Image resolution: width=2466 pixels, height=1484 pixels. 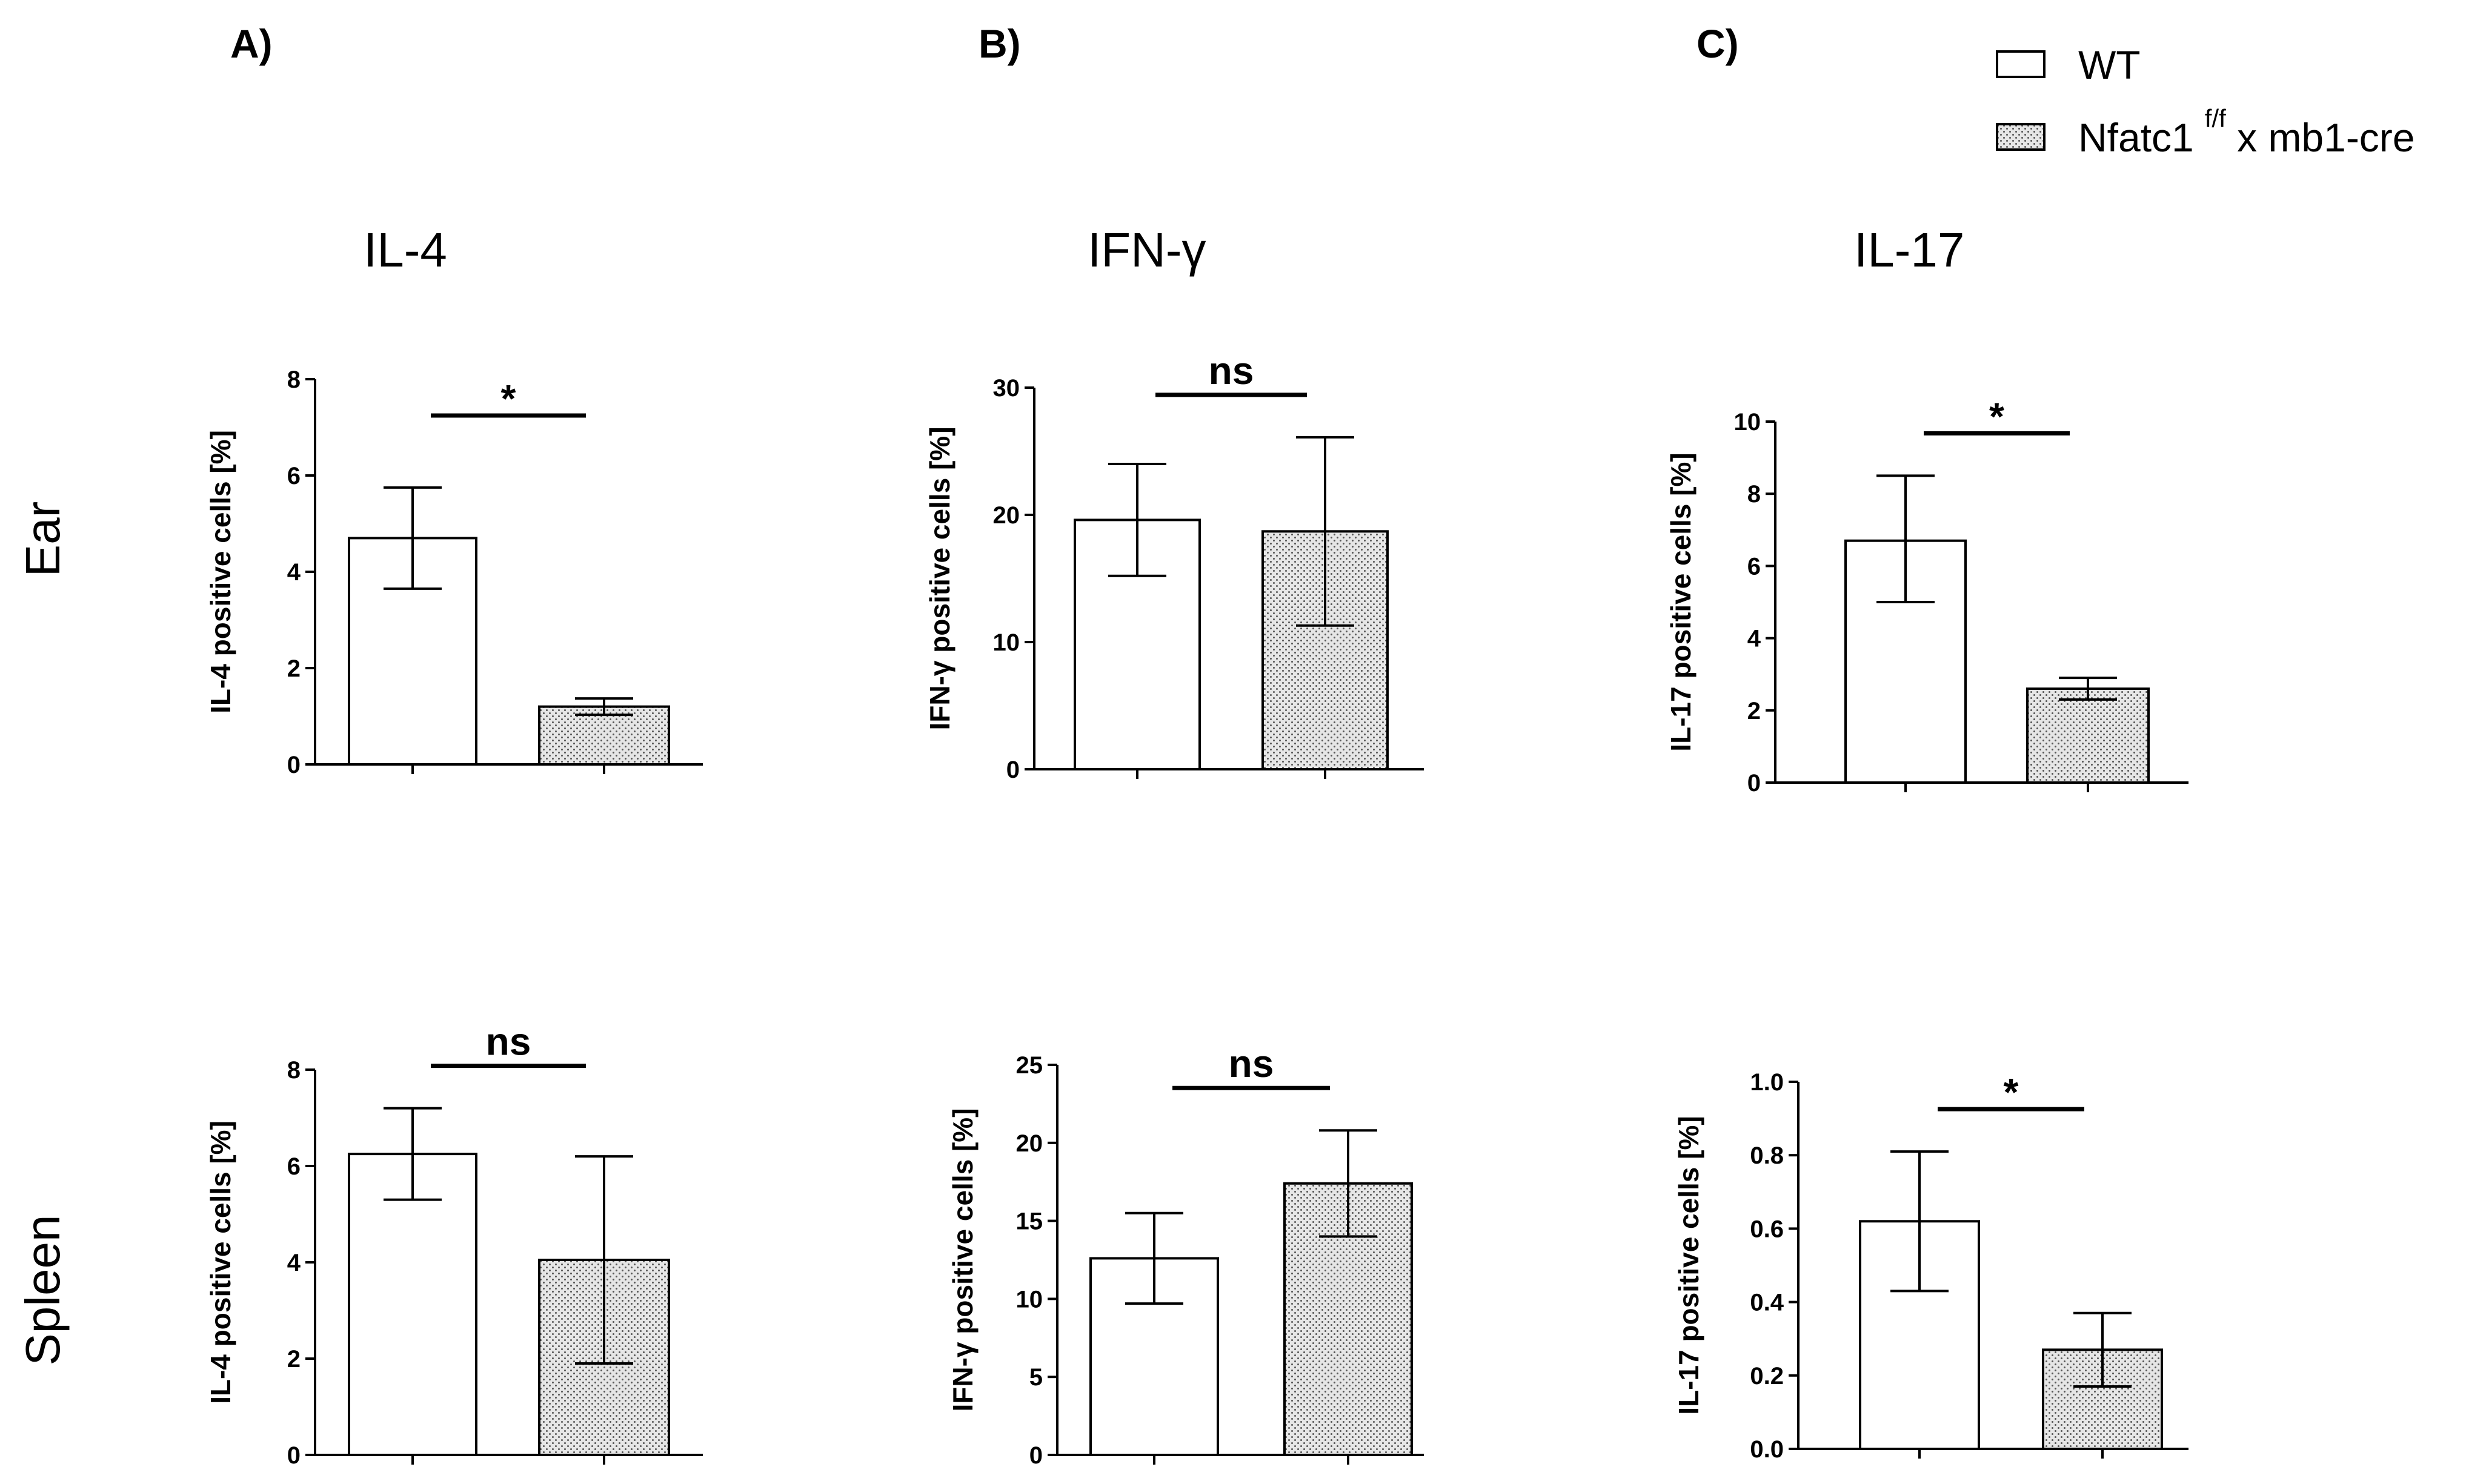 I want to click on y-tick-label: 30, so click(x=1007, y=388).